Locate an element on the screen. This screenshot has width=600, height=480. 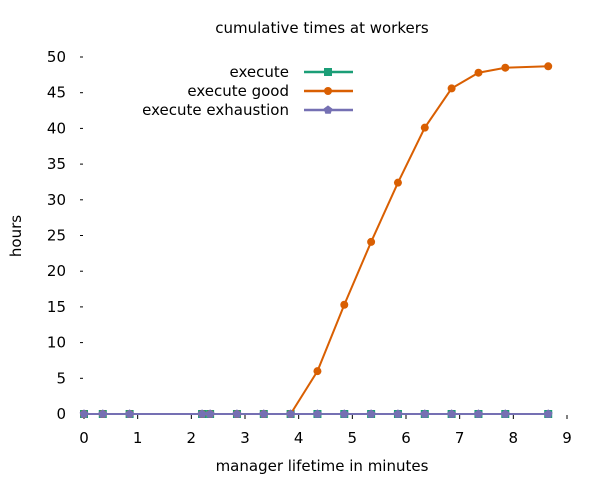
x-tick-label: 6 is located at coordinates (406, 438).